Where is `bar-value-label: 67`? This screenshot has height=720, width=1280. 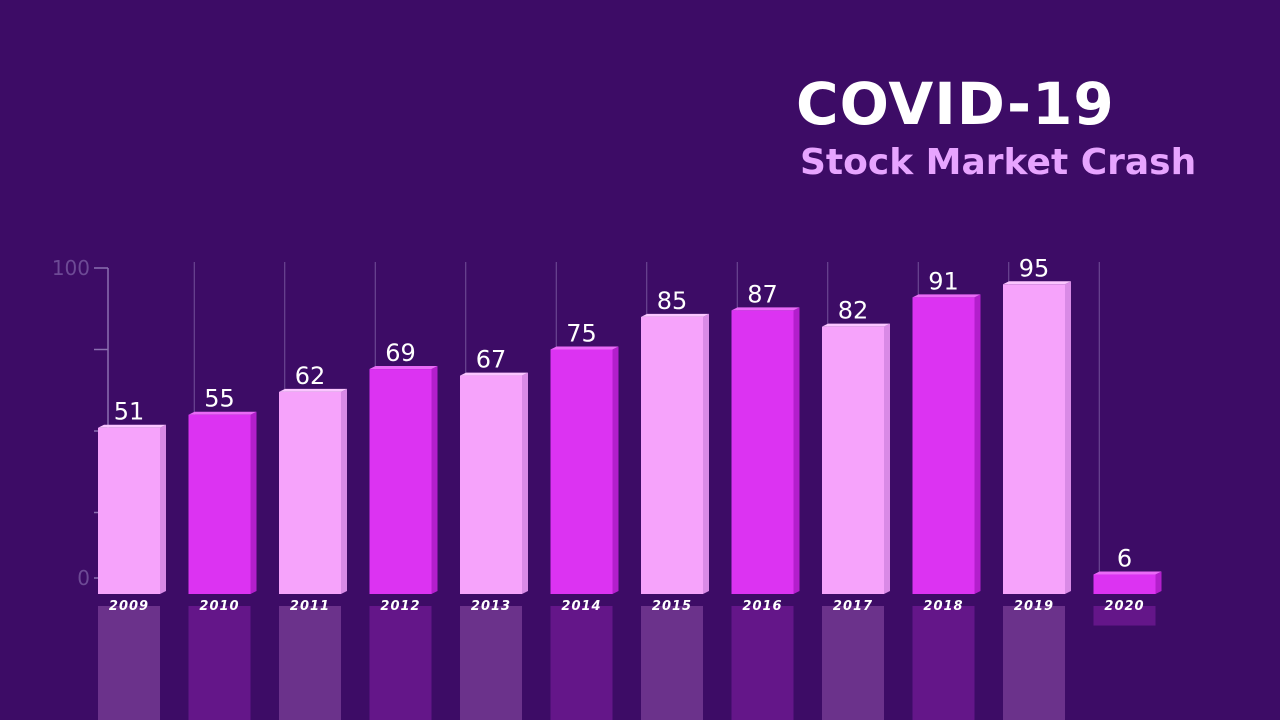
bar-value-label: 67 is located at coordinates (491, 360).